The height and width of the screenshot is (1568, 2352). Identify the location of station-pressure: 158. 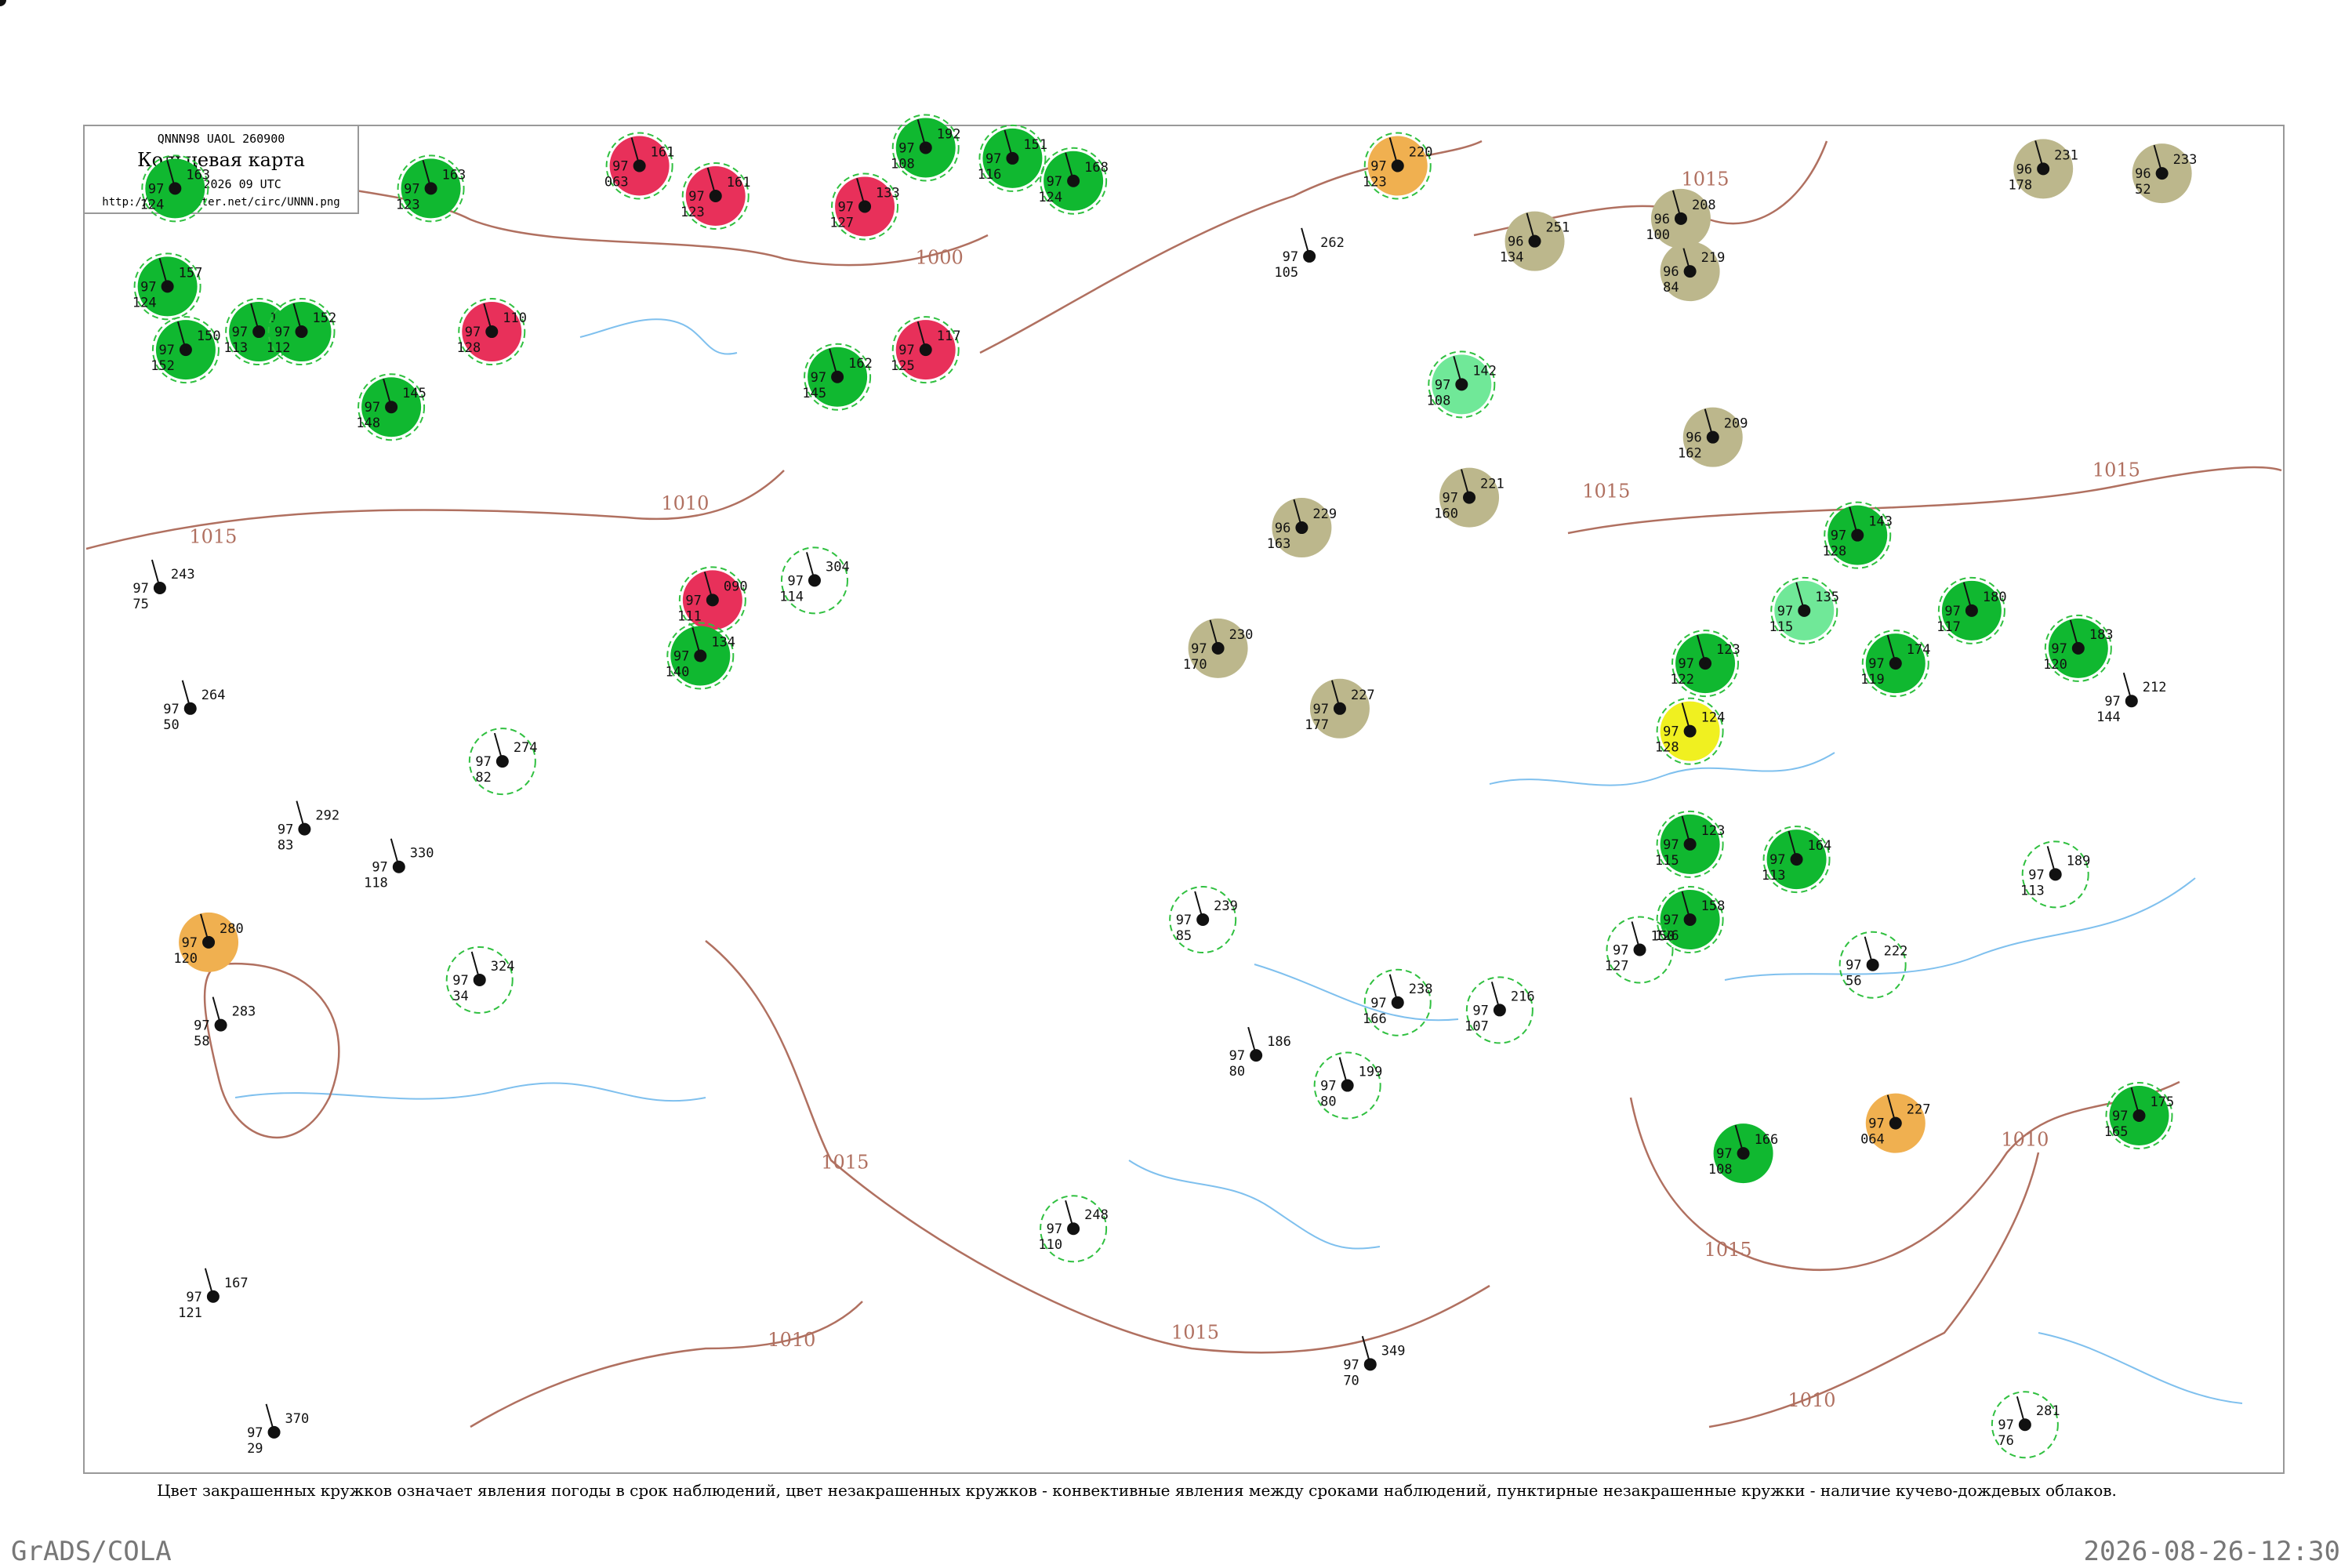
(1713, 906).